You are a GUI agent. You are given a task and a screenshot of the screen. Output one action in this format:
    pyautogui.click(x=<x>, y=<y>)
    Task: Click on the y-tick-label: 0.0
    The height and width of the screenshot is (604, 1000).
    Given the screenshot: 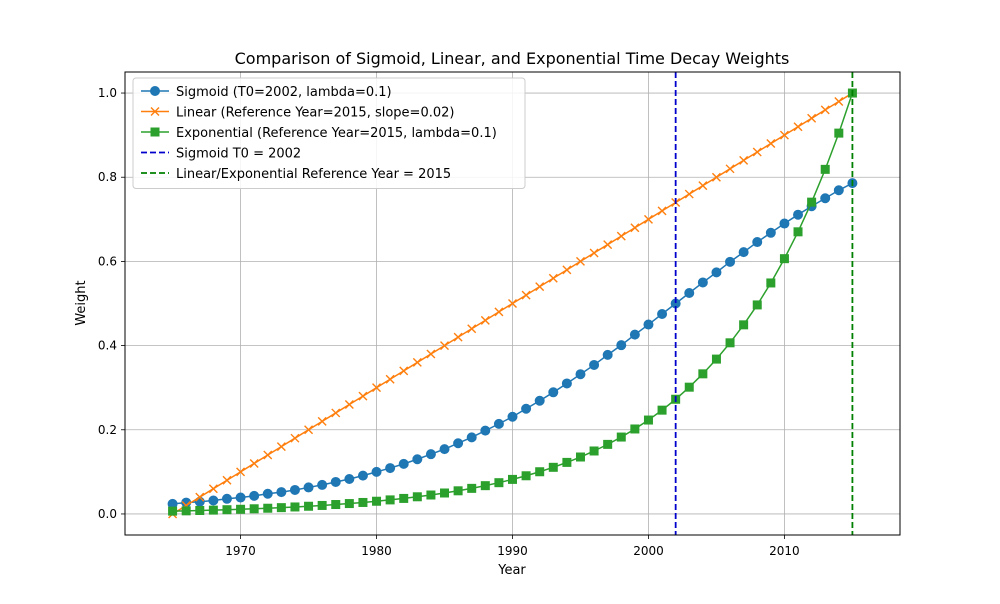 What is the action you would take?
    pyautogui.click(x=107, y=514)
    